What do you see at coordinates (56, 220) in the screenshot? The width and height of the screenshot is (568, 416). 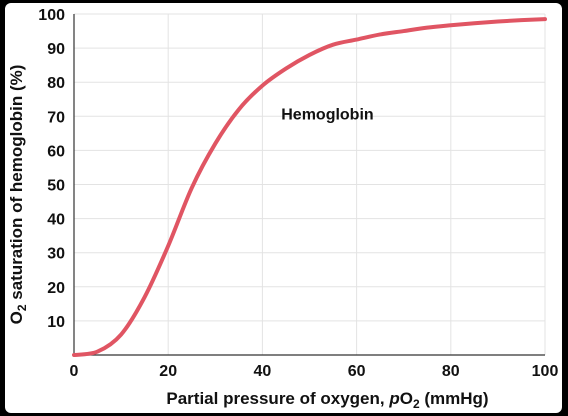 I see `y-tick-label: 40` at bounding box center [56, 220].